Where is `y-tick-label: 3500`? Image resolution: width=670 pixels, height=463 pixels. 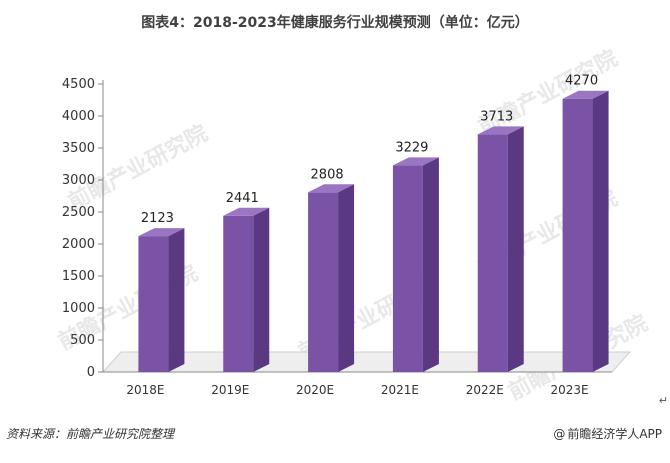
y-tick-label: 3500 is located at coordinates (78, 148).